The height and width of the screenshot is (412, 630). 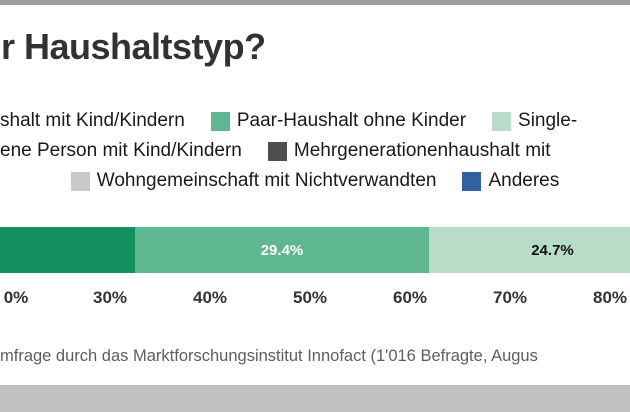 I want to click on top-border, so click(x=315, y=2).